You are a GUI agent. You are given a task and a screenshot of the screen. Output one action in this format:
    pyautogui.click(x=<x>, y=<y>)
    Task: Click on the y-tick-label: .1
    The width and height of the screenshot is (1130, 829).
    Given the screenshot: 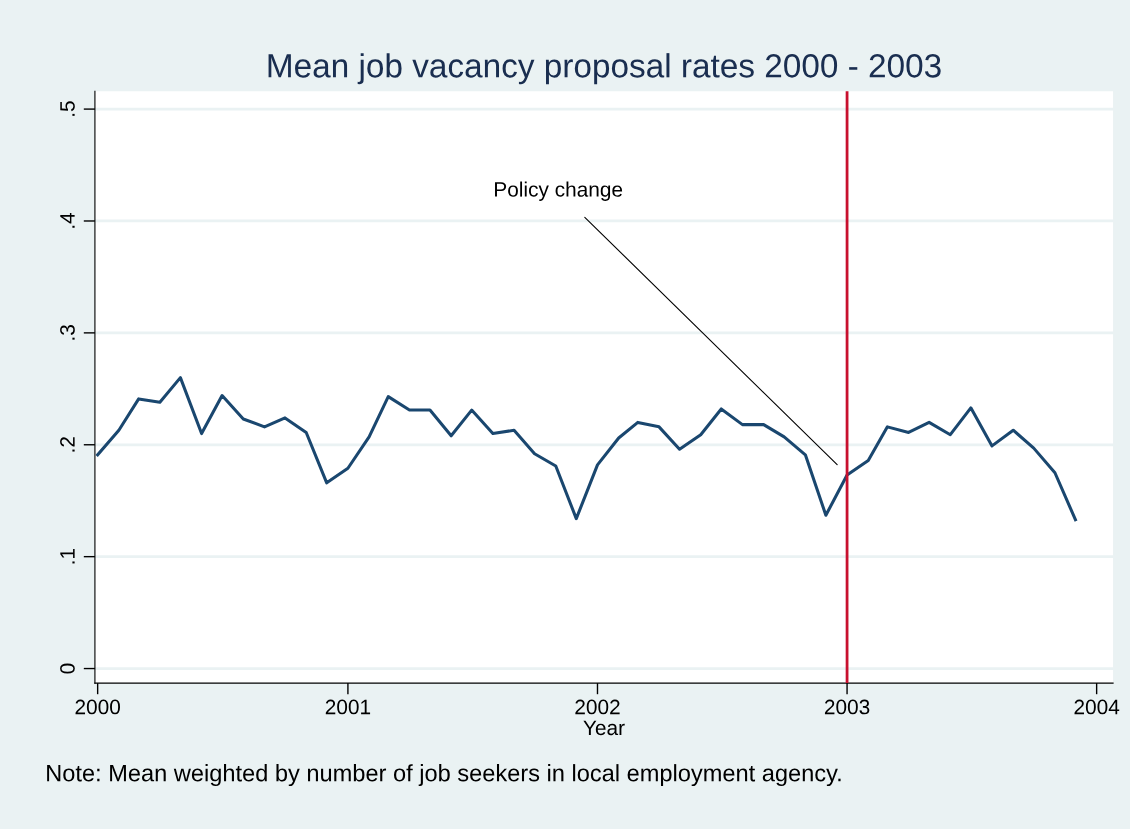 What is the action you would take?
    pyautogui.click(x=67, y=556)
    